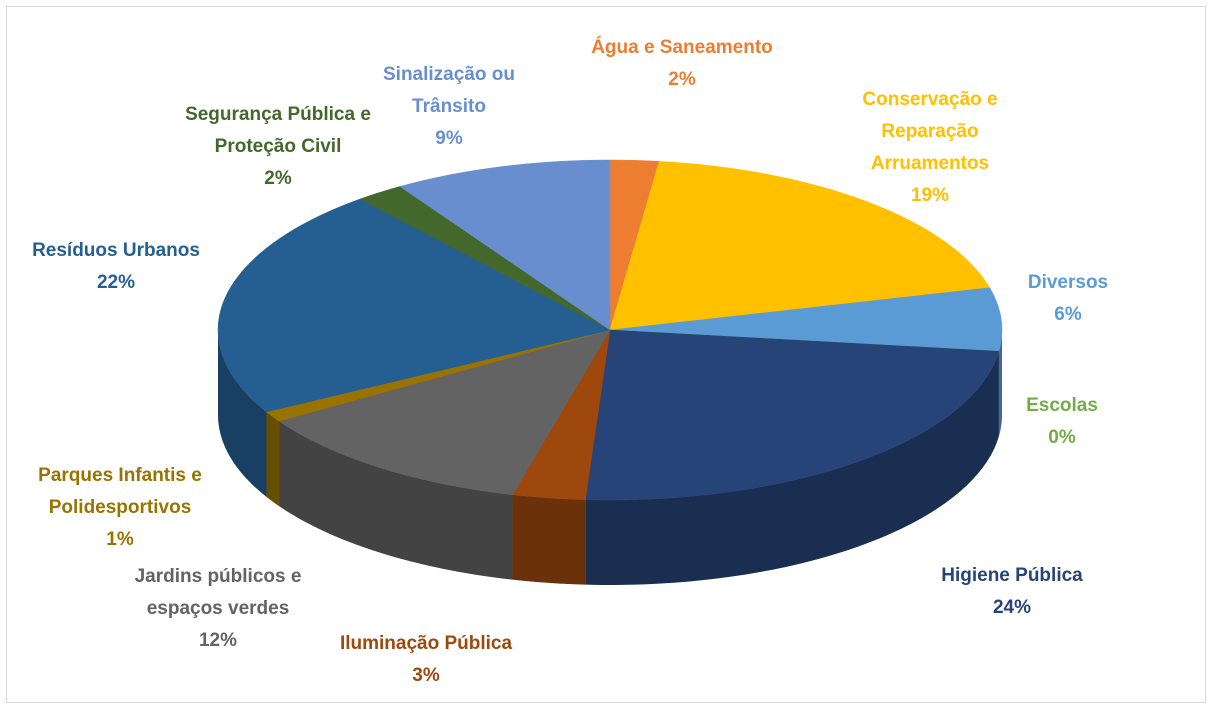 This screenshot has height=709, width=1214. Describe the element at coordinates (426, 643) in the screenshot. I see `label-name: Iluminação Pública` at that location.